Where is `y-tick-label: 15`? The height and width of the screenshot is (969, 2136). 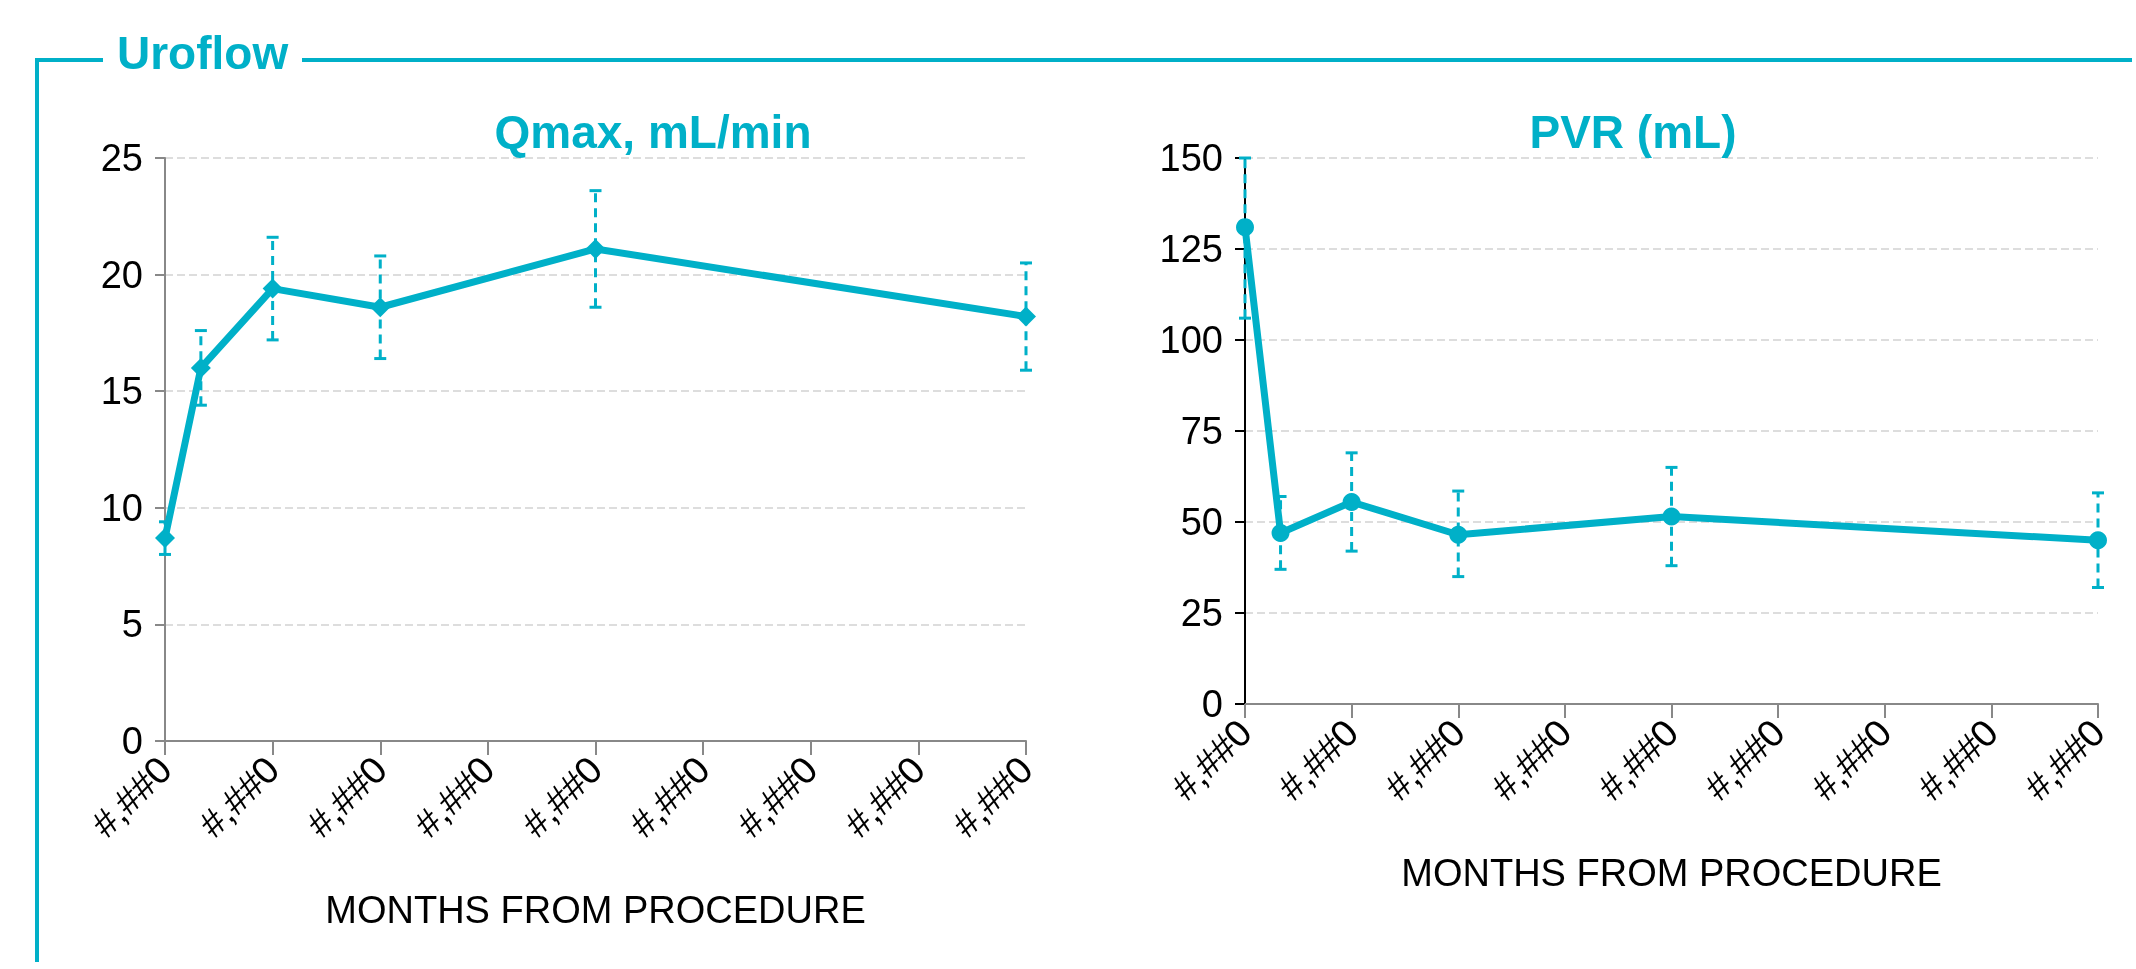
y-tick-label: 15 is located at coordinates (121, 391).